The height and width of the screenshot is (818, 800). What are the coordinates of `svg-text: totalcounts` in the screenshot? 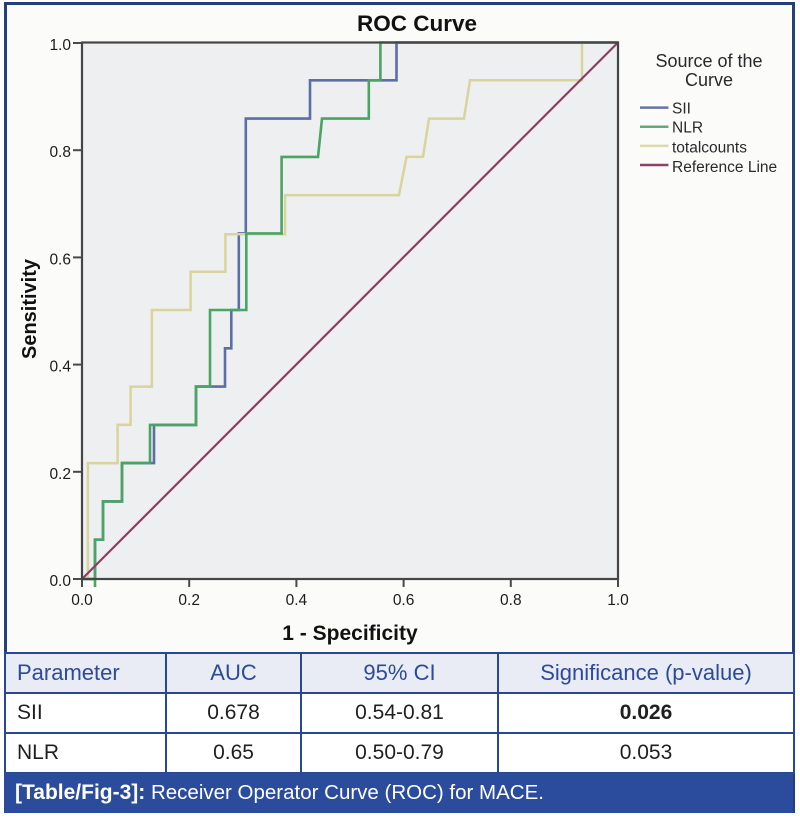 It's located at (709, 148).